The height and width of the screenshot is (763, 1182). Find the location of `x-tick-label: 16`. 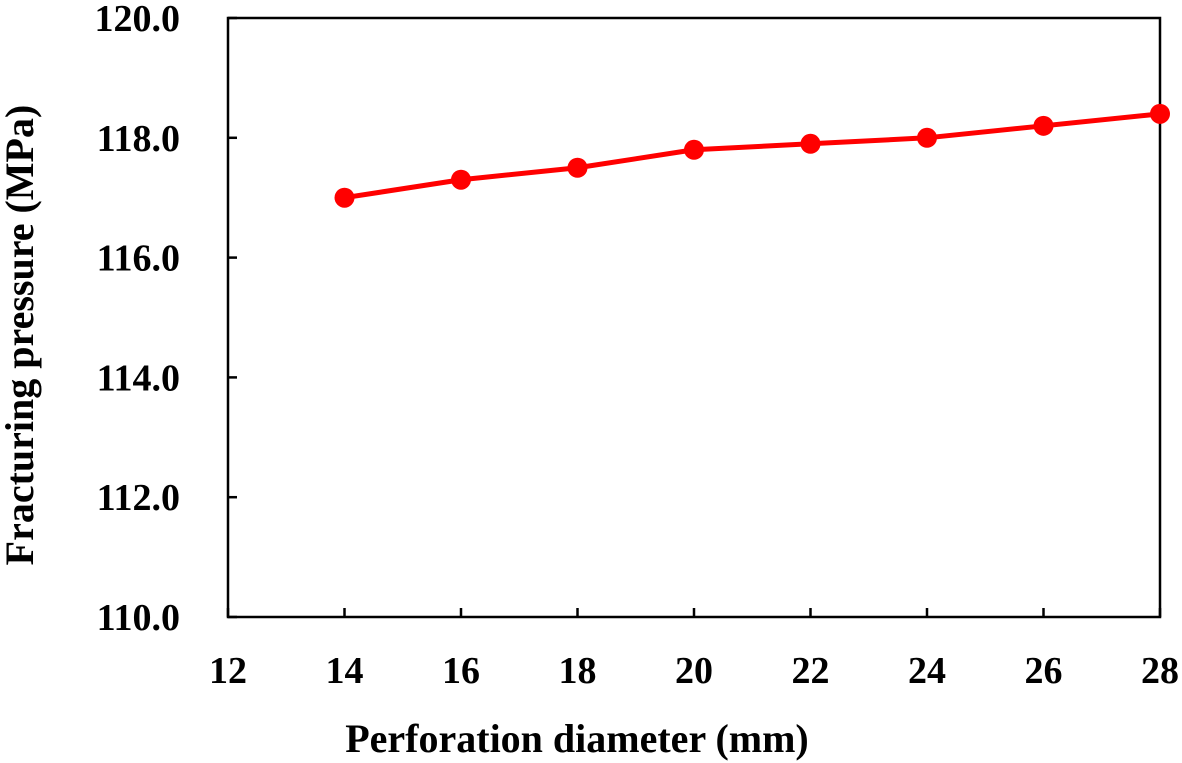

x-tick-label: 16 is located at coordinates (461, 671).